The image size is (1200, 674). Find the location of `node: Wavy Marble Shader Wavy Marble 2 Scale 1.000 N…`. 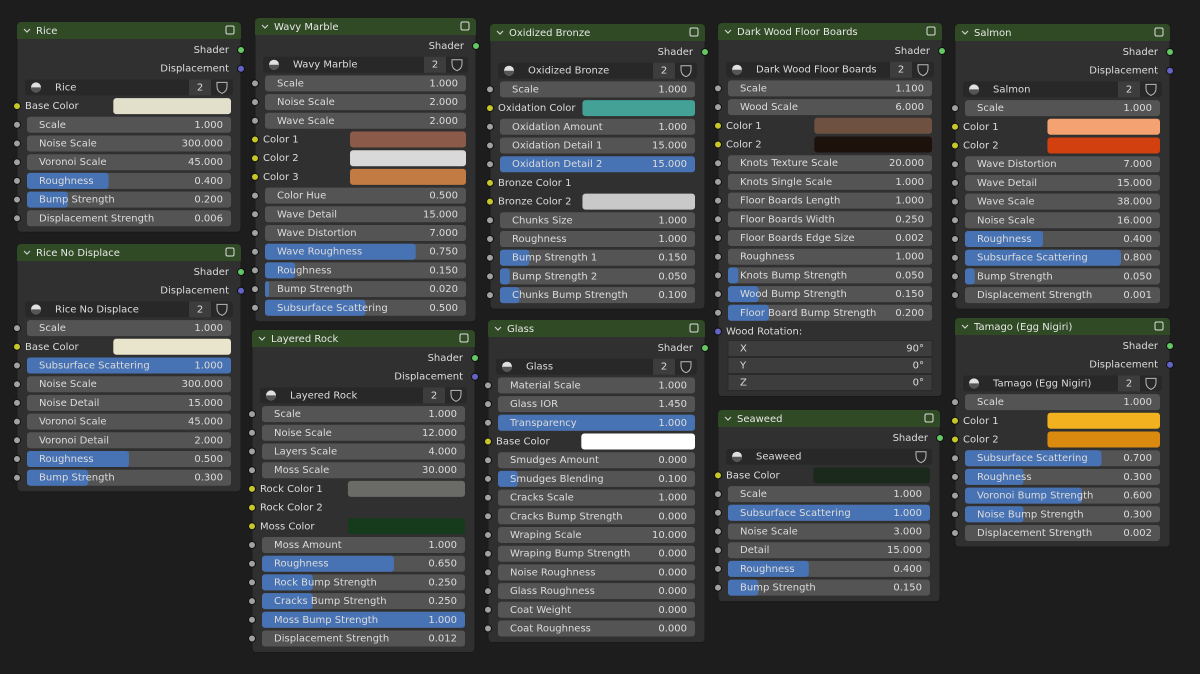

node: Wavy Marble Shader Wavy Marble 2 Scale 1.000 N… is located at coordinates (365, 170).